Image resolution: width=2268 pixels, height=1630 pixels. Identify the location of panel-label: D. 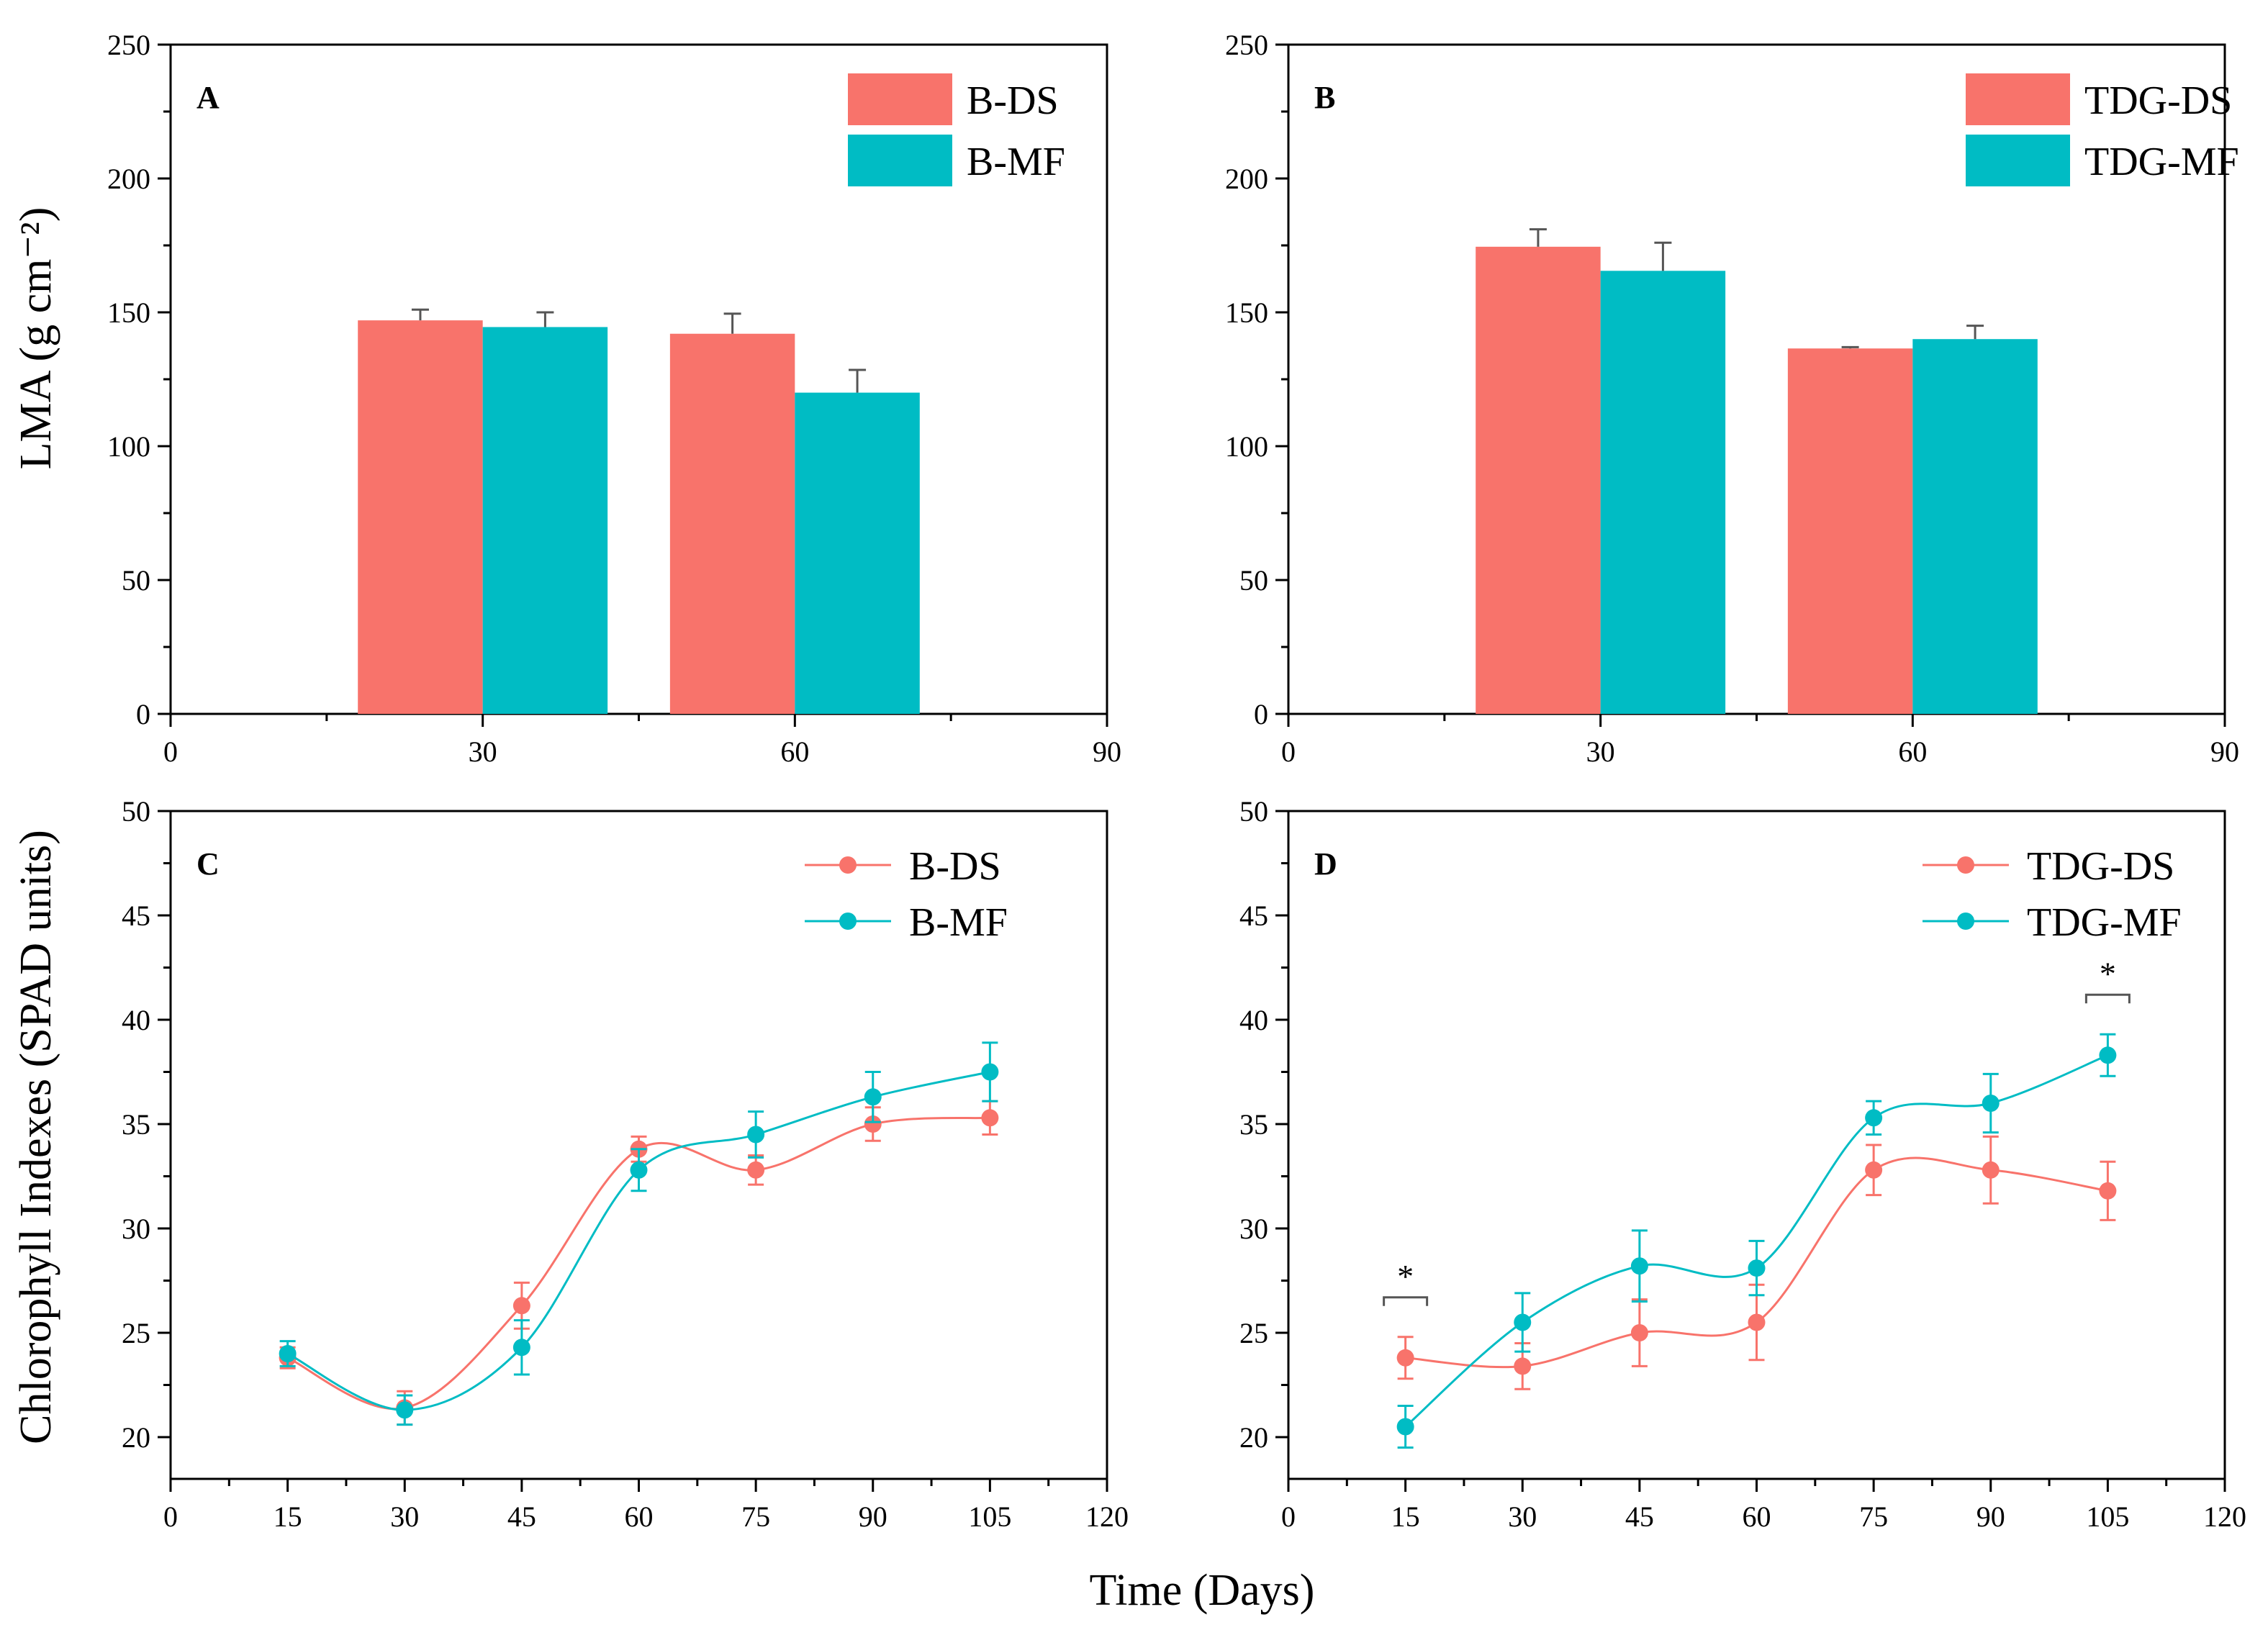
(1326, 864).